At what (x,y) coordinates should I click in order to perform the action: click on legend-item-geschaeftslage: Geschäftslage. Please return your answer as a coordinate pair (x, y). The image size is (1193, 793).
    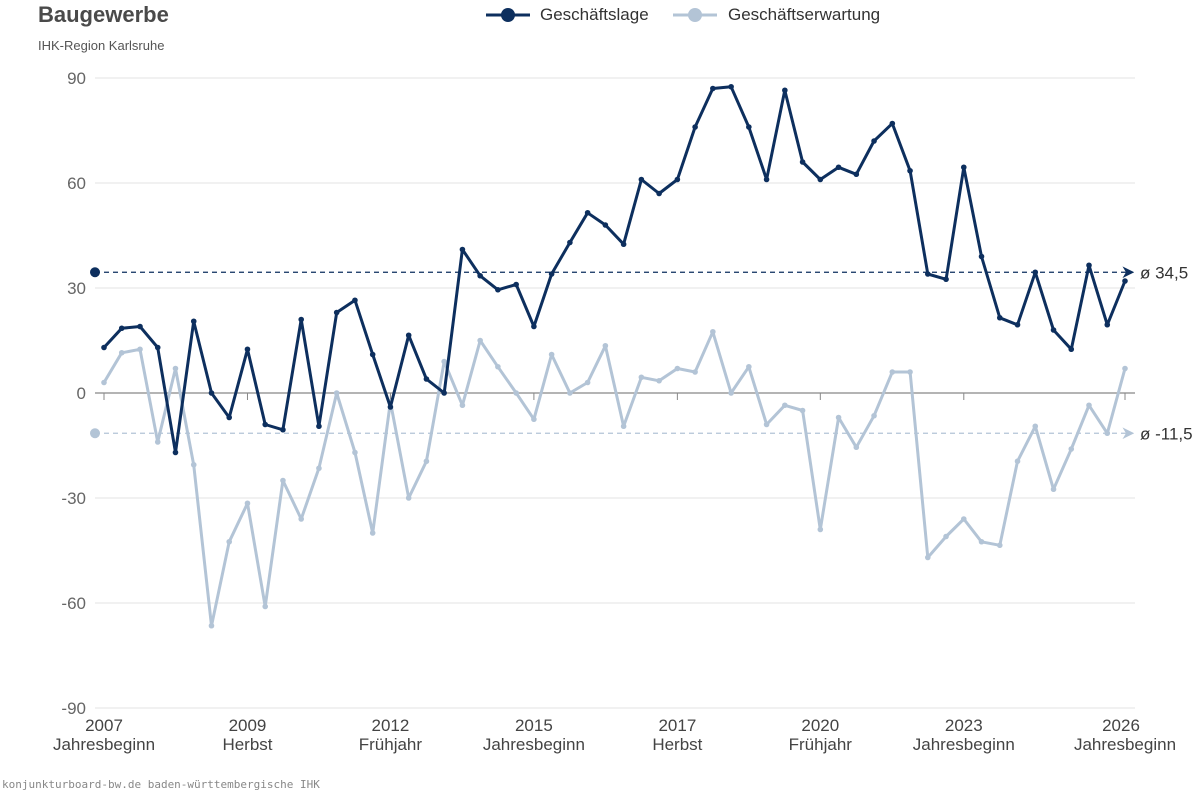
    Looking at the image, I should click on (567, 14).